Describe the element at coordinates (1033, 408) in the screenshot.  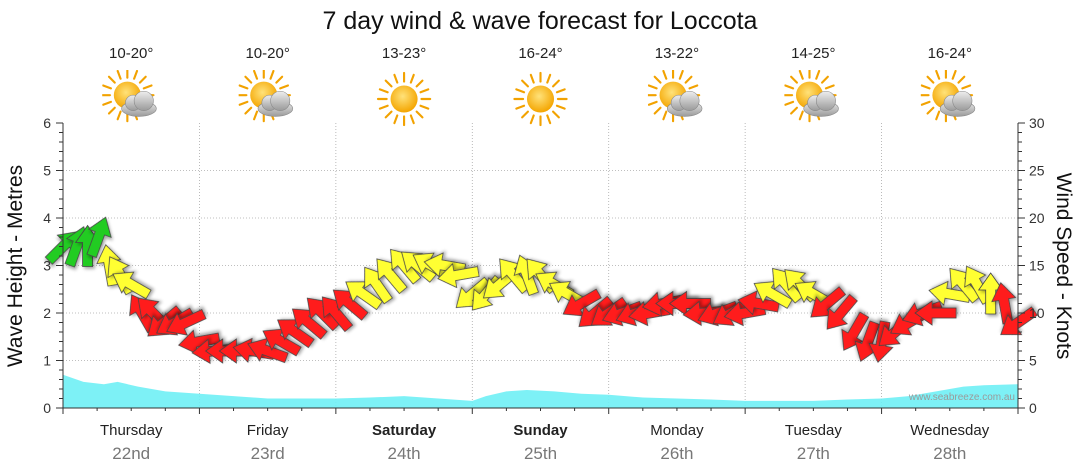
I see `y-tick-label-right: 0` at that location.